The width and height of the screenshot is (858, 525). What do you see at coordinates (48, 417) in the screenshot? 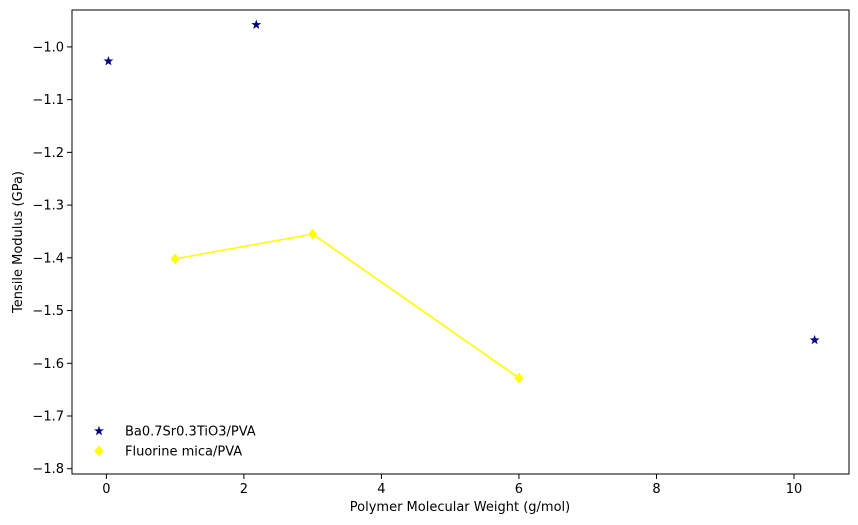
I see `y-tick-label: −1.7` at bounding box center [48, 417].